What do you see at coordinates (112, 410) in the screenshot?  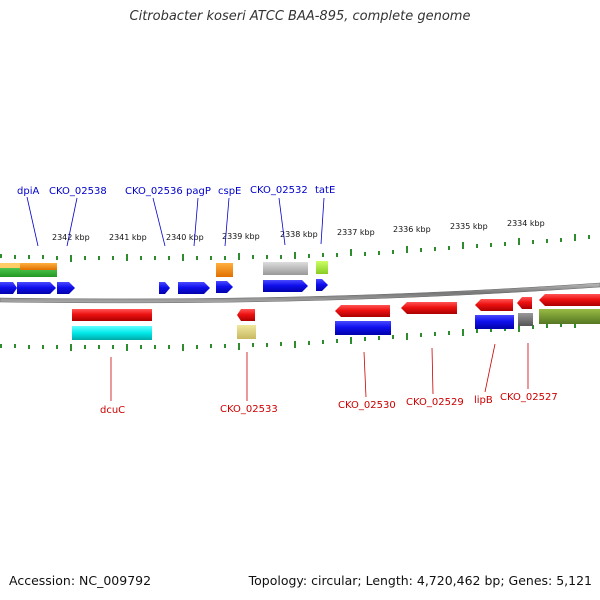 I see `gene-label: dcuC` at bounding box center [112, 410].